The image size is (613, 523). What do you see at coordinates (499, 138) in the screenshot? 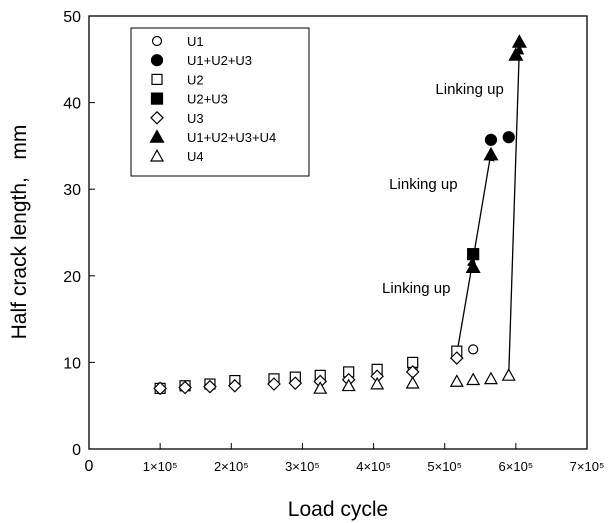
I see `series-u1-u2-u3` at bounding box center [499, 138].